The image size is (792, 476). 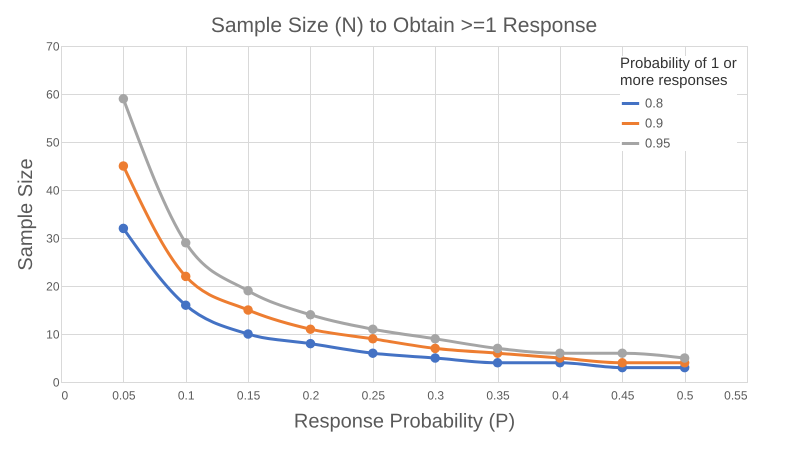 What do you see at coordinates (435, 395) in the screenshot?
I see `x-tick-label: 0.3` at bounding box center [435, 395].